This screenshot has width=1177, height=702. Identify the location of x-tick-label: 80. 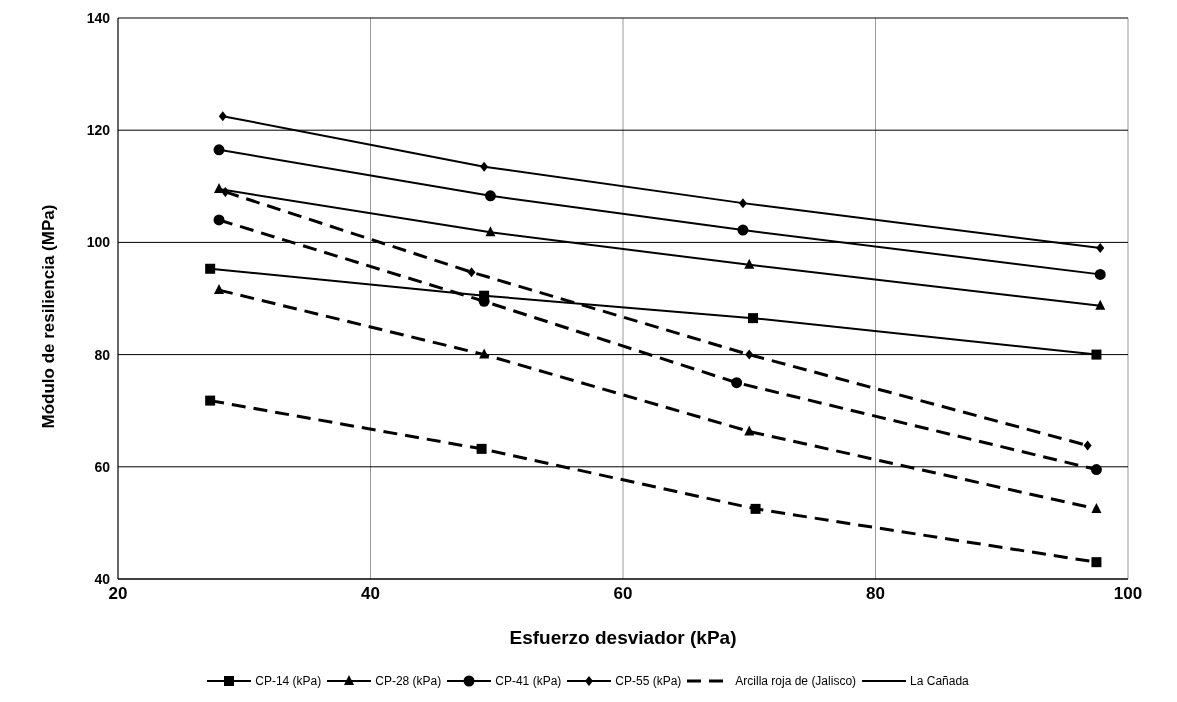
(875, 594).